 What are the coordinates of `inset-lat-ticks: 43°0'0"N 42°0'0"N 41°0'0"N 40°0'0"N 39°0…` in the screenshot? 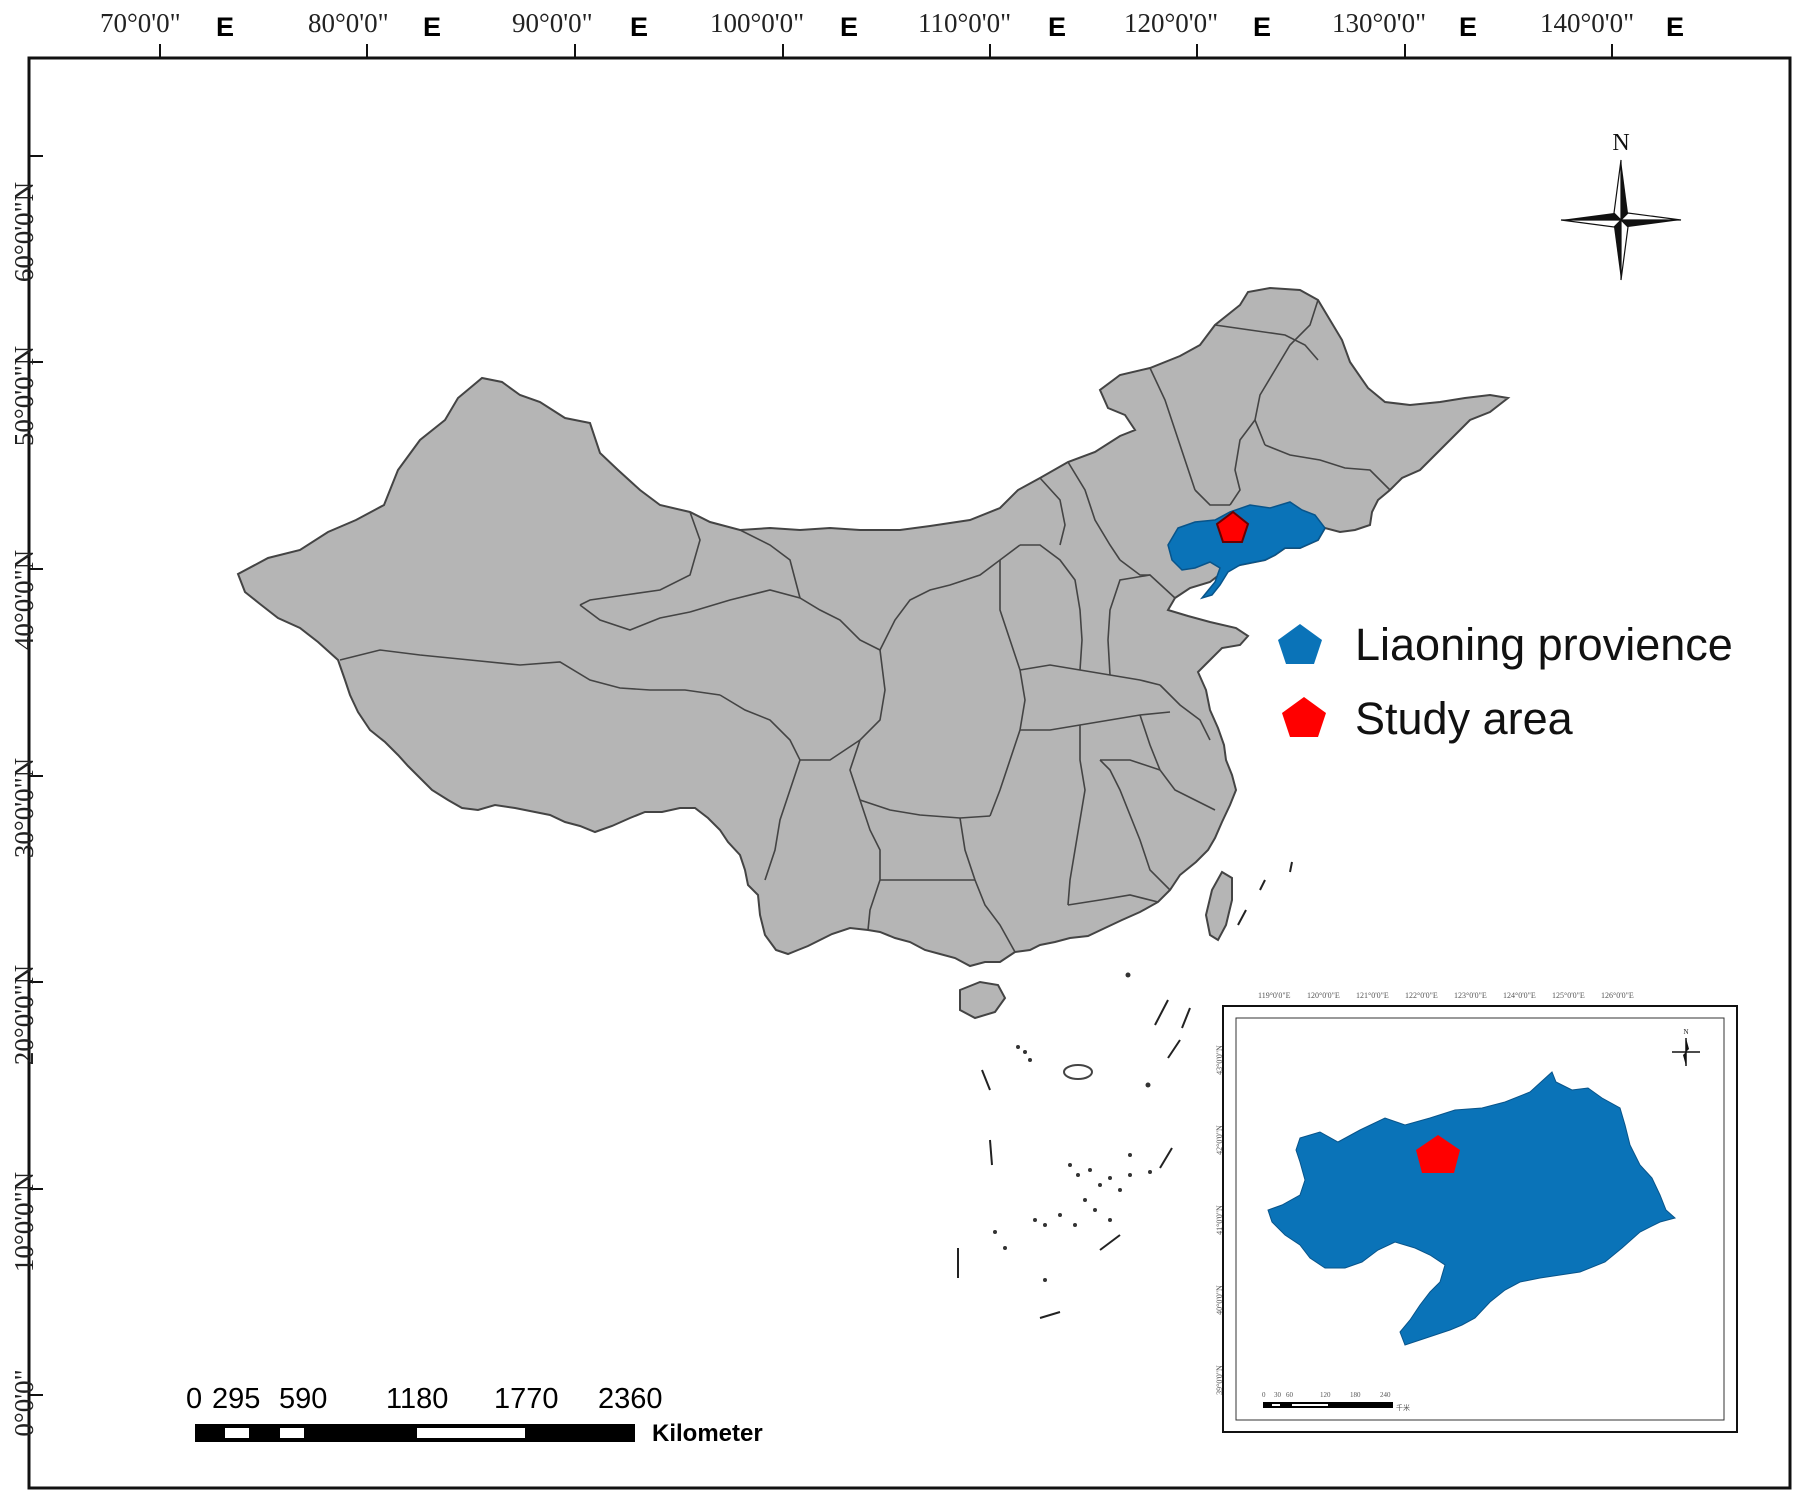 It's located at (1219, 1220).